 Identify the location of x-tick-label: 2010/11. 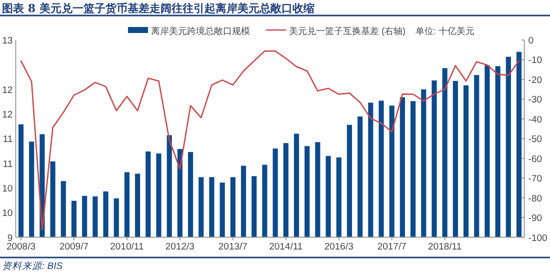
(127, 246).